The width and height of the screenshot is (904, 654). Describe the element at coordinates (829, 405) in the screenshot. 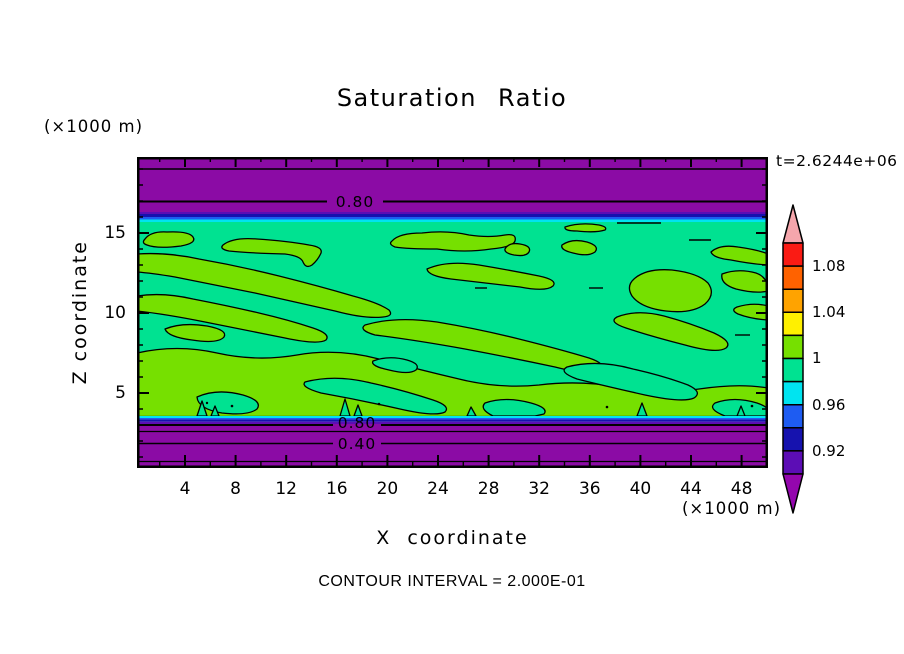

I see `colorbar-label-096: 0.96` at that location.